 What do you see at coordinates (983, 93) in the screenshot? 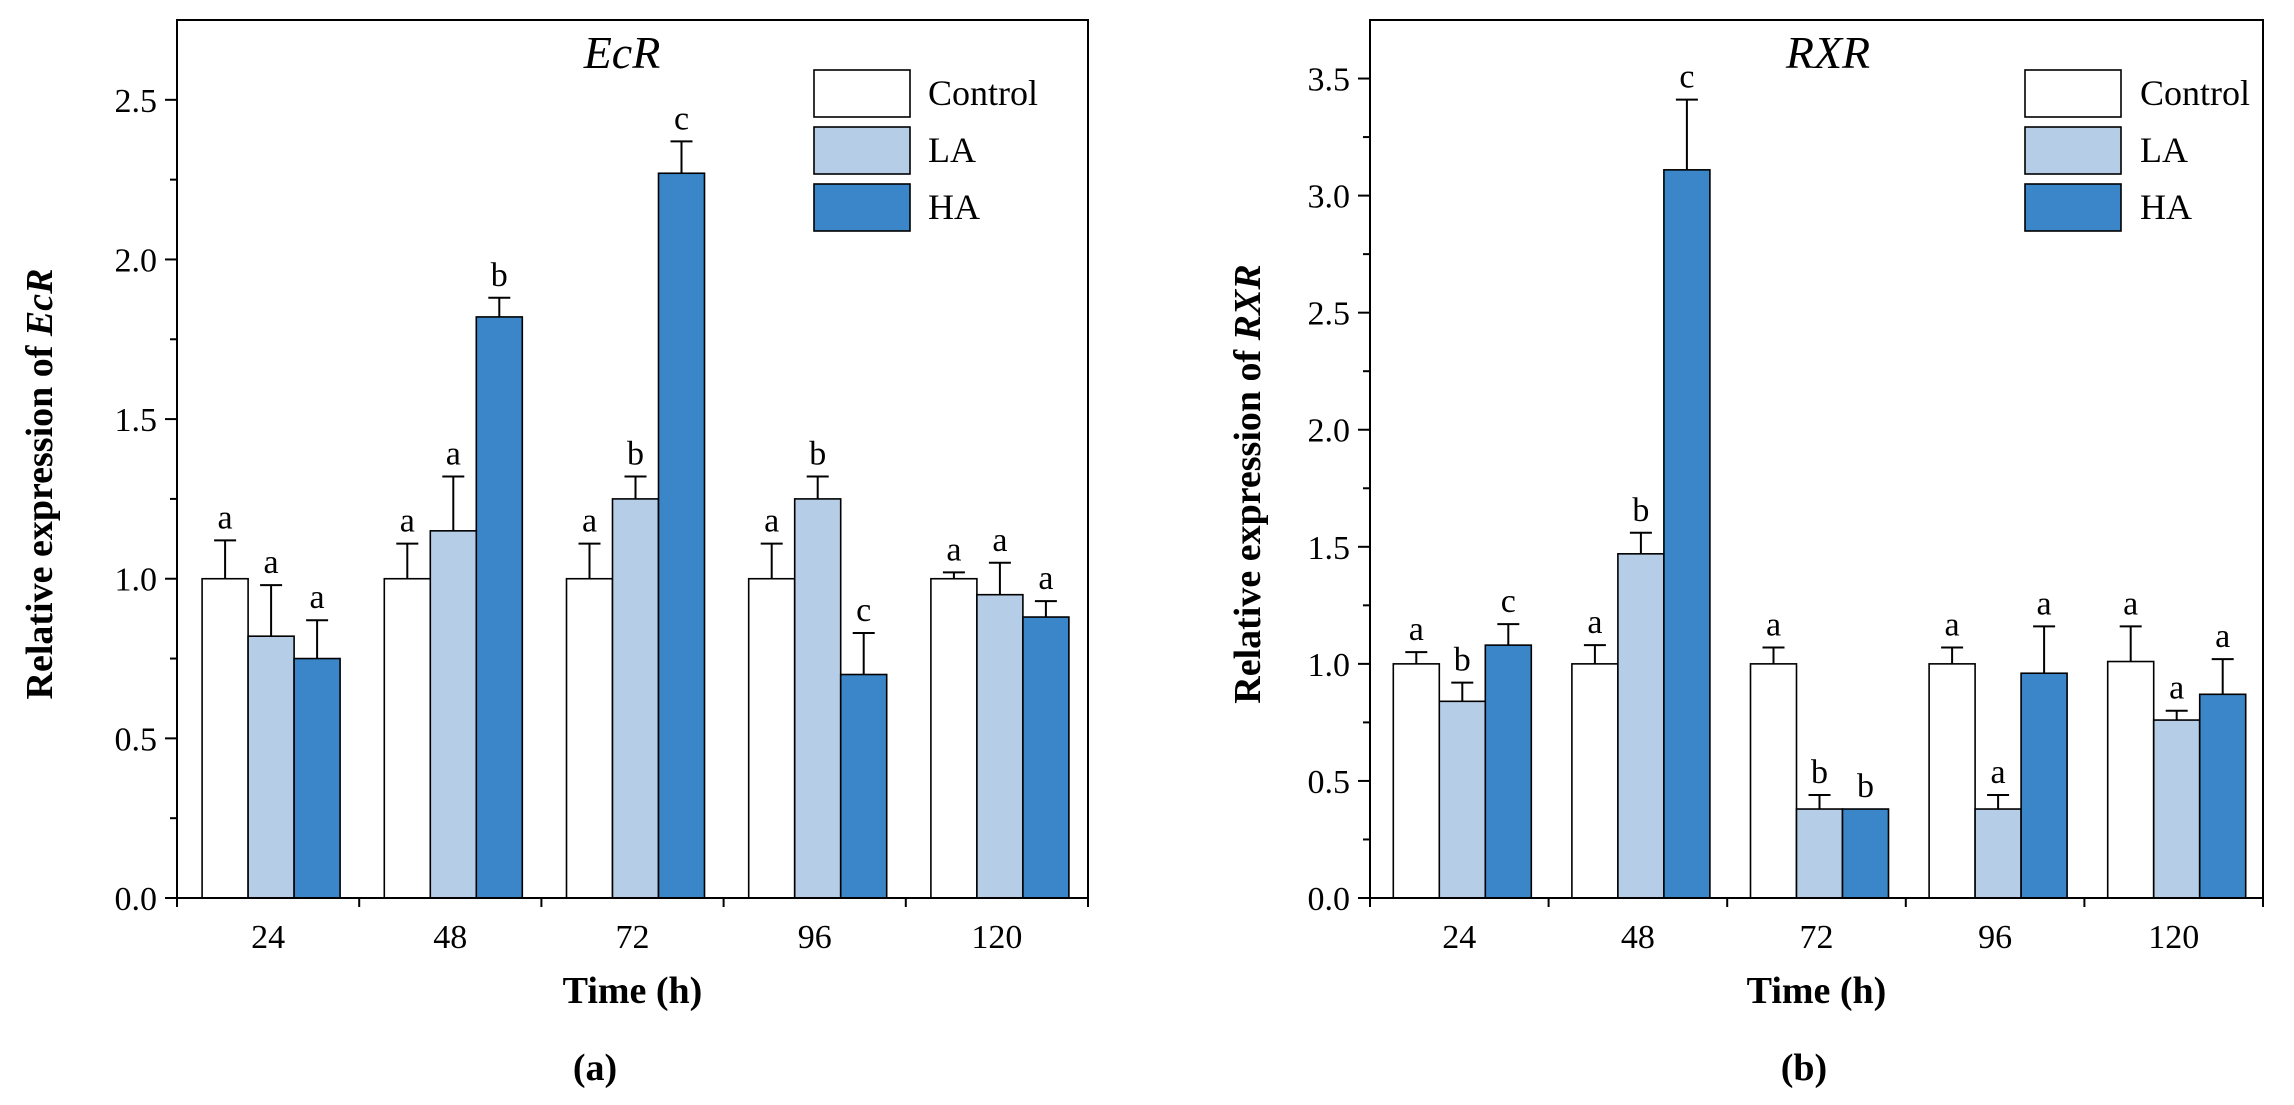
I see `legend-label: Control` at bounding box center [983, 93].